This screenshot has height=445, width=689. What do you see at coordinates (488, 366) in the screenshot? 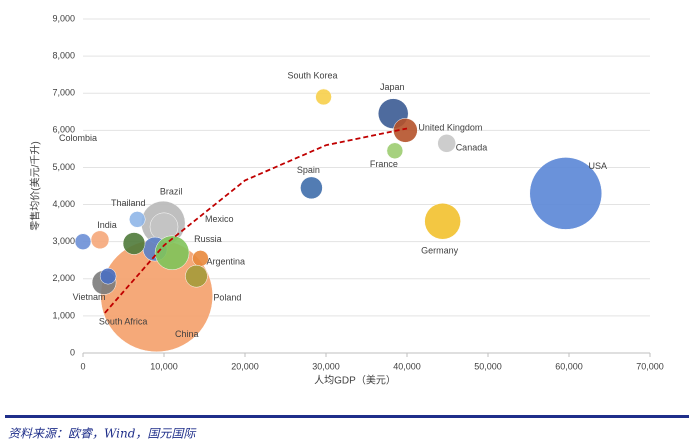
I see `x-tick-label: 50,000` at bounding box center [488, 366].